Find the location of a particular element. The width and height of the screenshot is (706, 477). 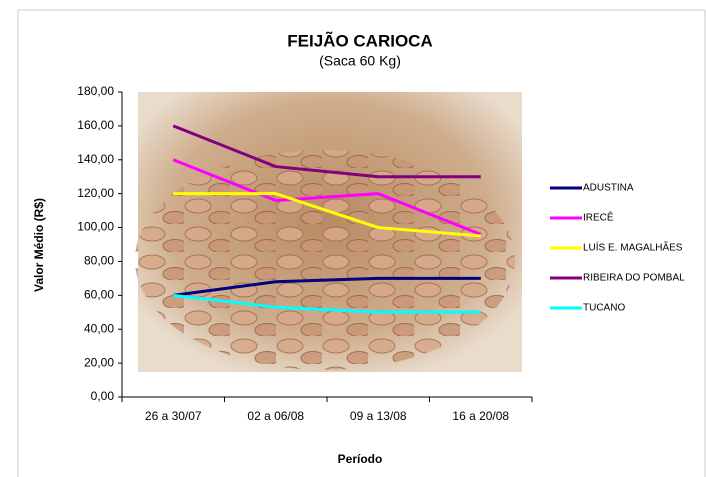

legend-label: LUÍS E. MAGALHÃES is located at coordinates (633, 247).